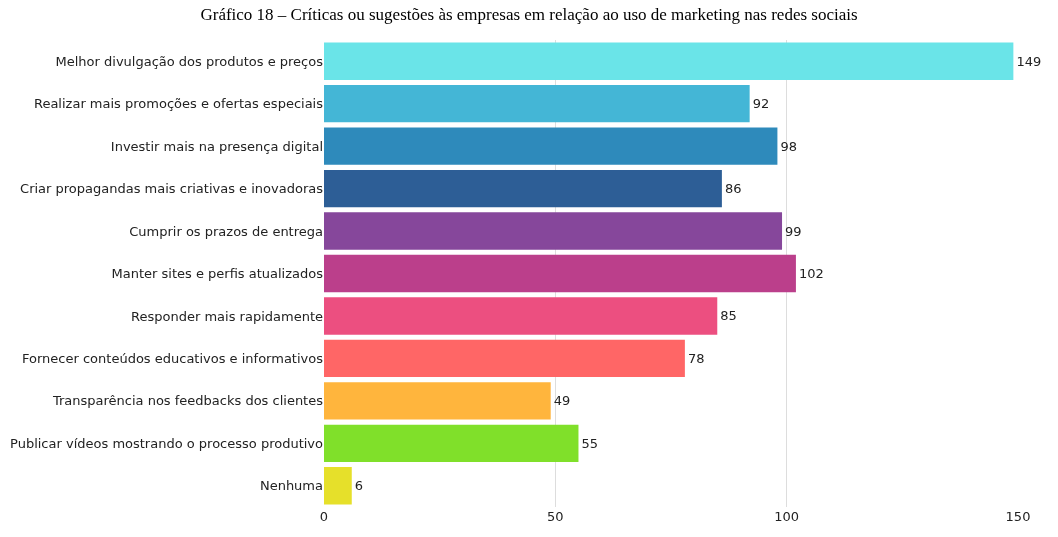 The height and width of the screenshot is (537, 1058). What do you see at coordinates (788, 146) in the screenshot?
I see `data-label: 98` at bounding box center [788, 146].